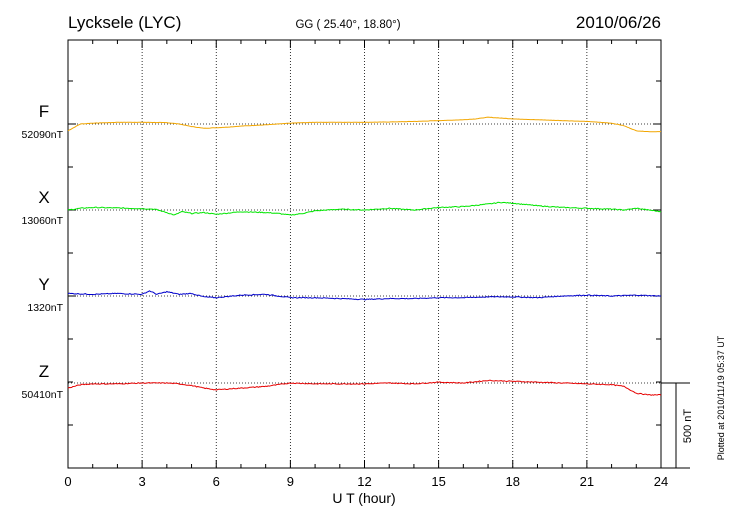  What do you see at coordinates (216, 481) in the screenshot?
I see `x-tick-label: 6` at bounding box center [216, 481].